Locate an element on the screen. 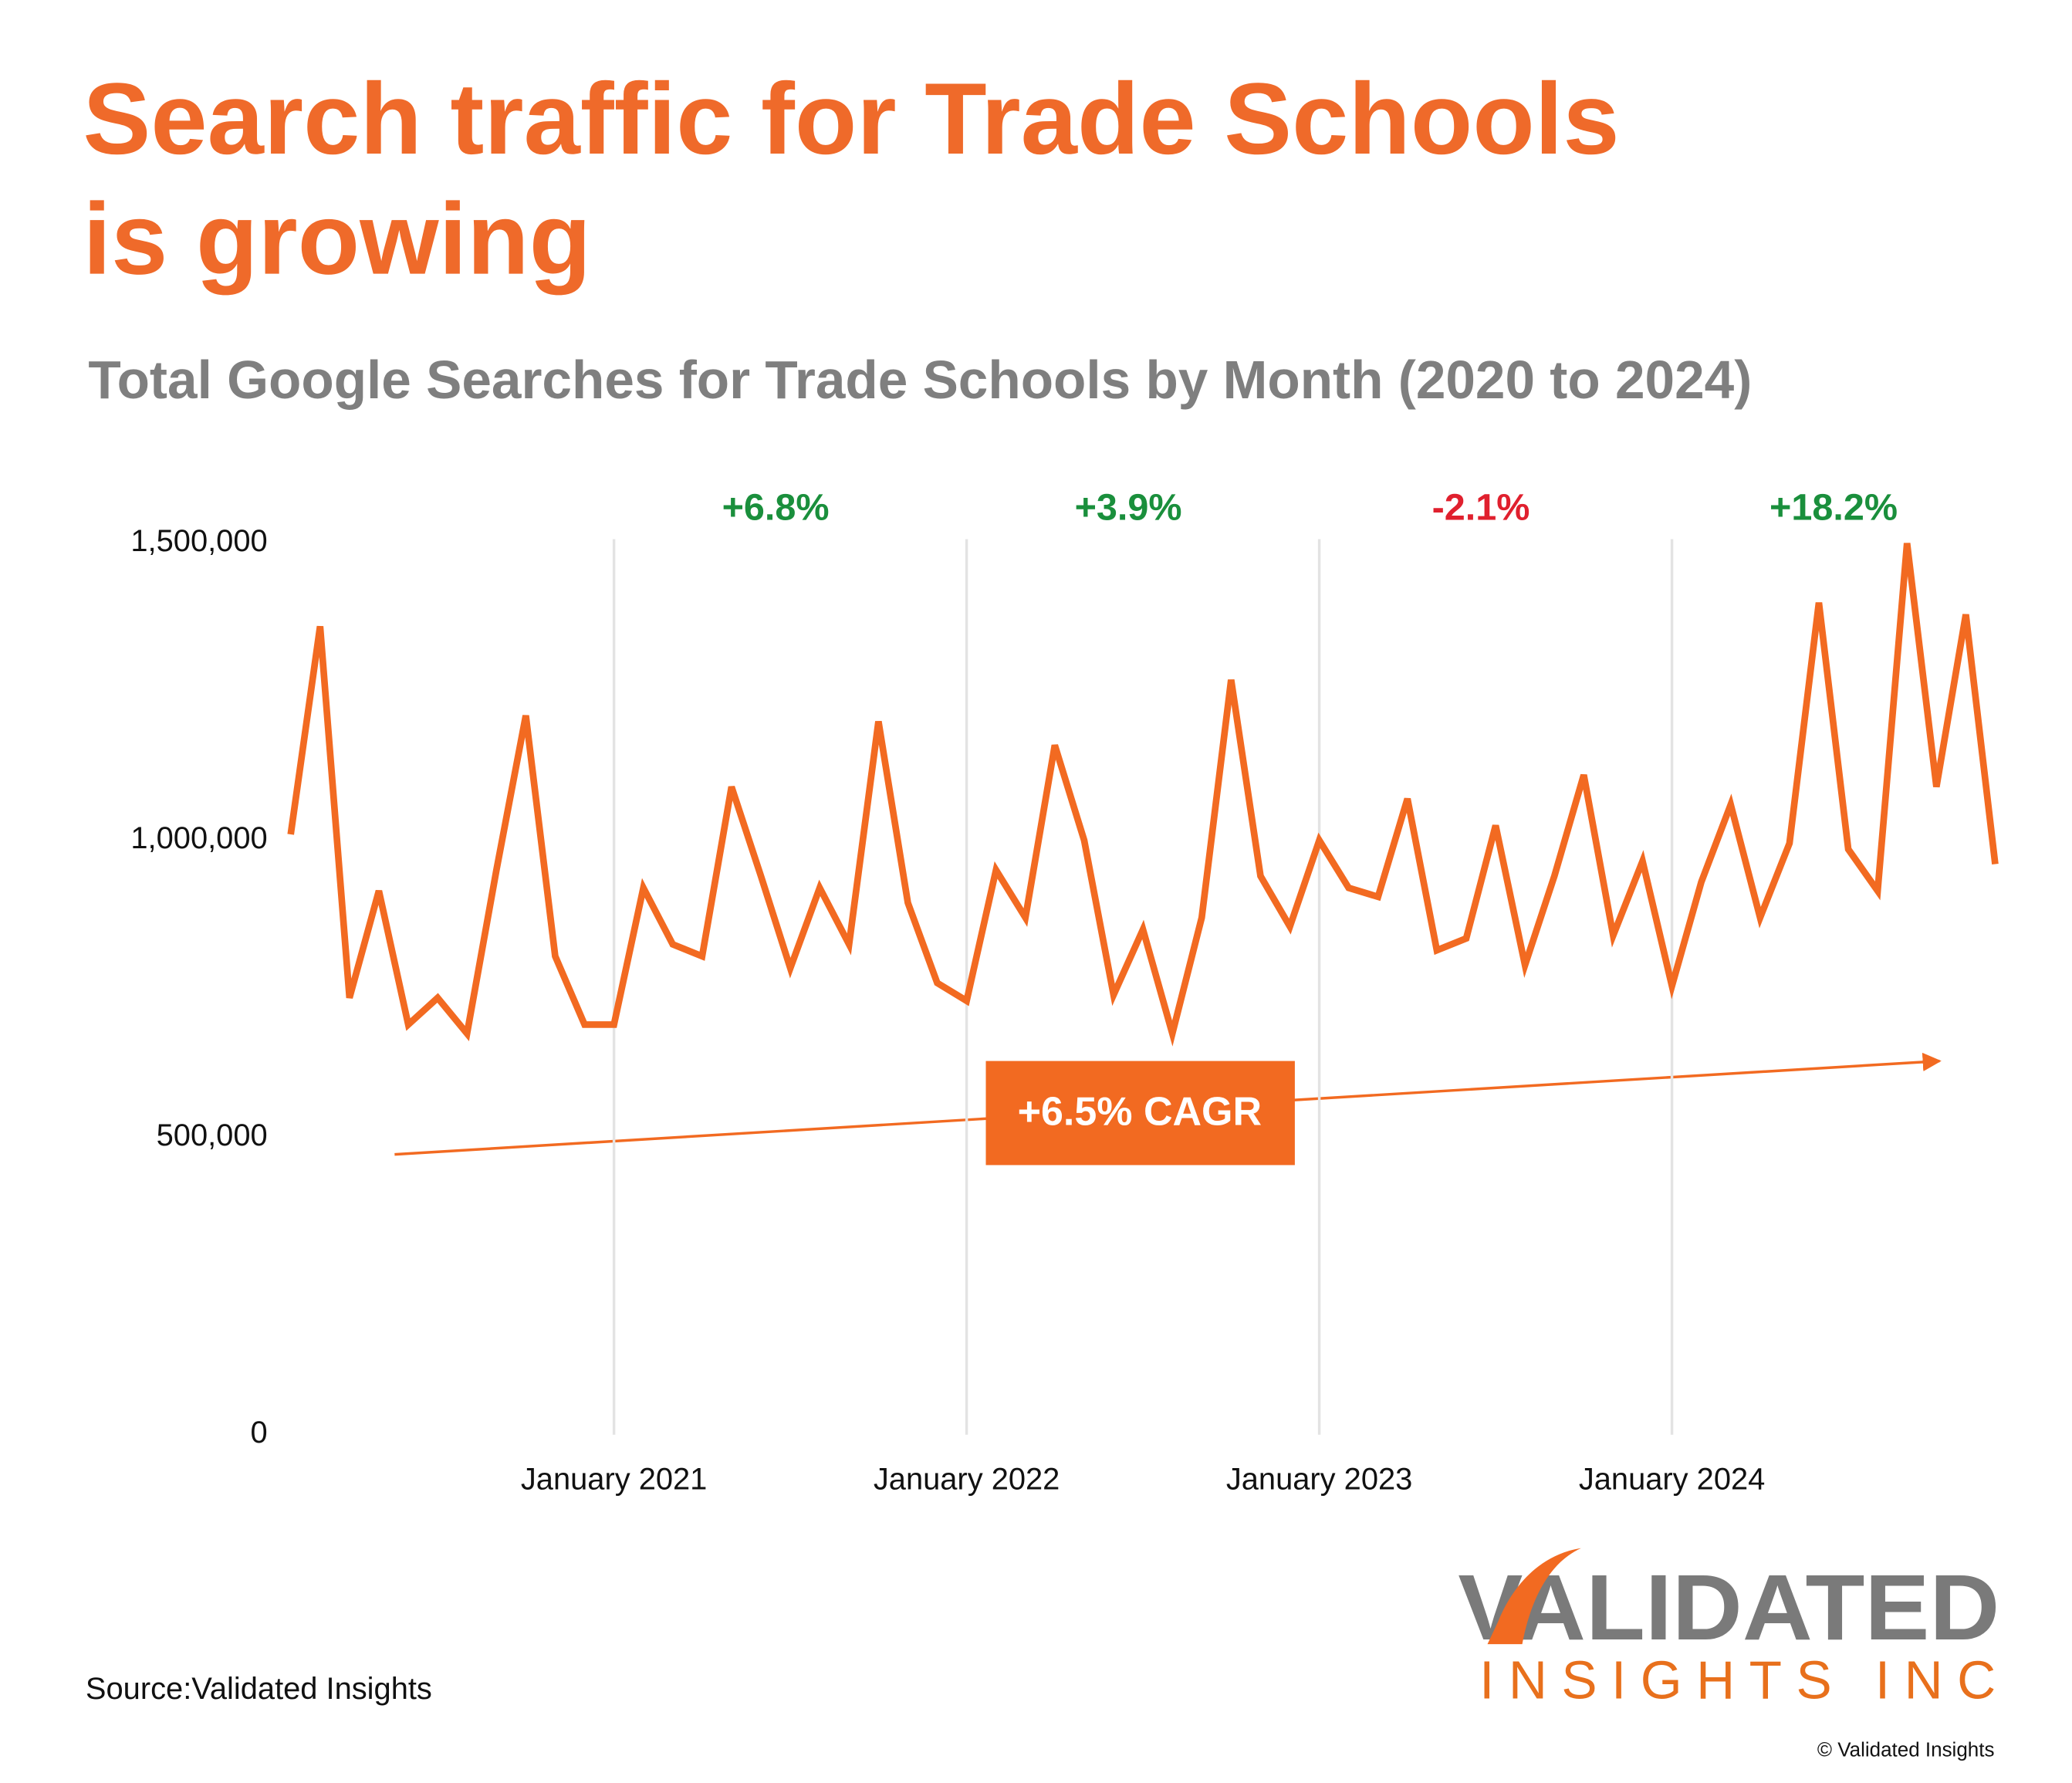  y-tick-label: 0 is located at coordinates (259, 1433).